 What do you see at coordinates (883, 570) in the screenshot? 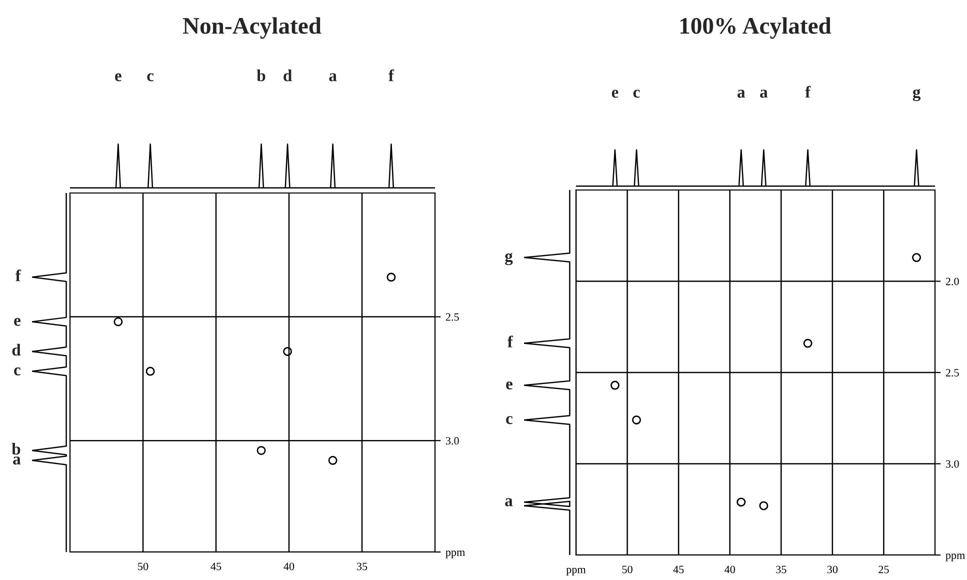
I see `x-tick-label: 25` at bounding box center [883, 570].